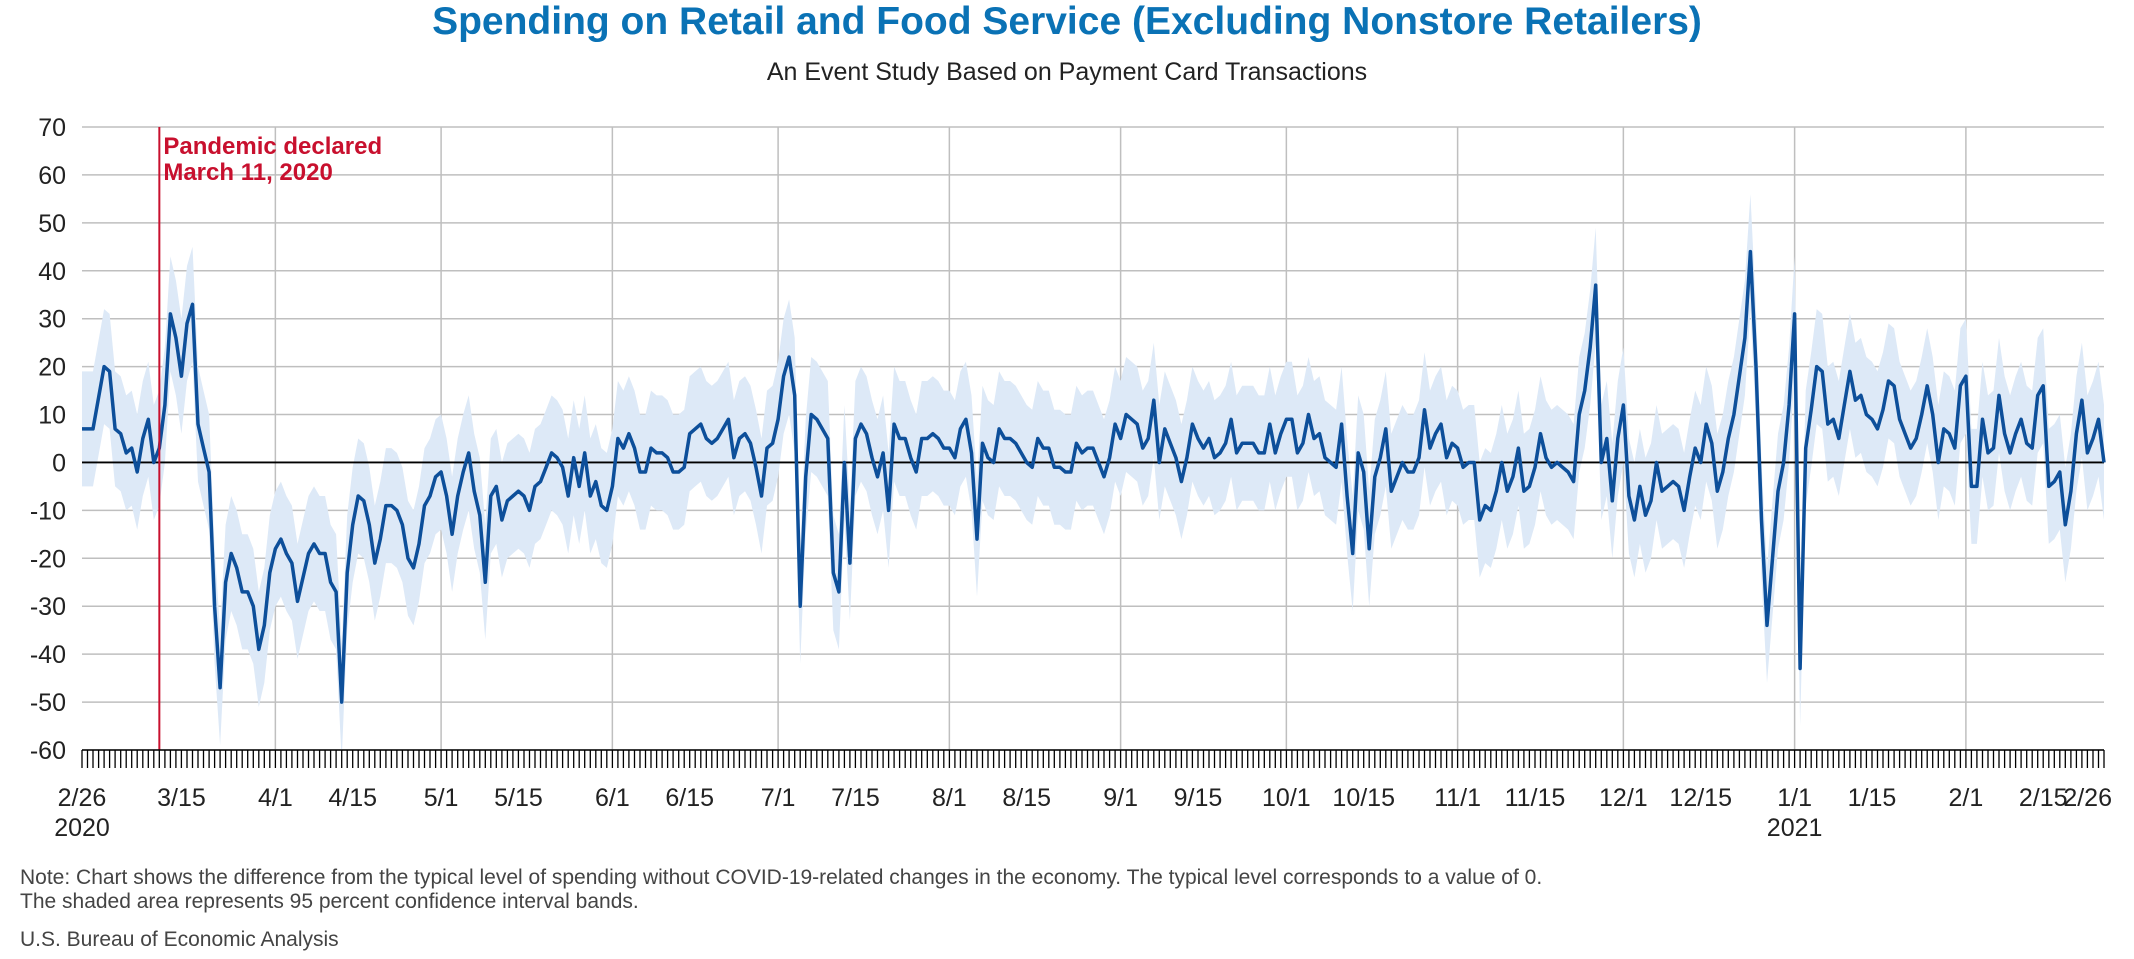  I want to click on x-tick-label: 8/1, so click(949, 798).